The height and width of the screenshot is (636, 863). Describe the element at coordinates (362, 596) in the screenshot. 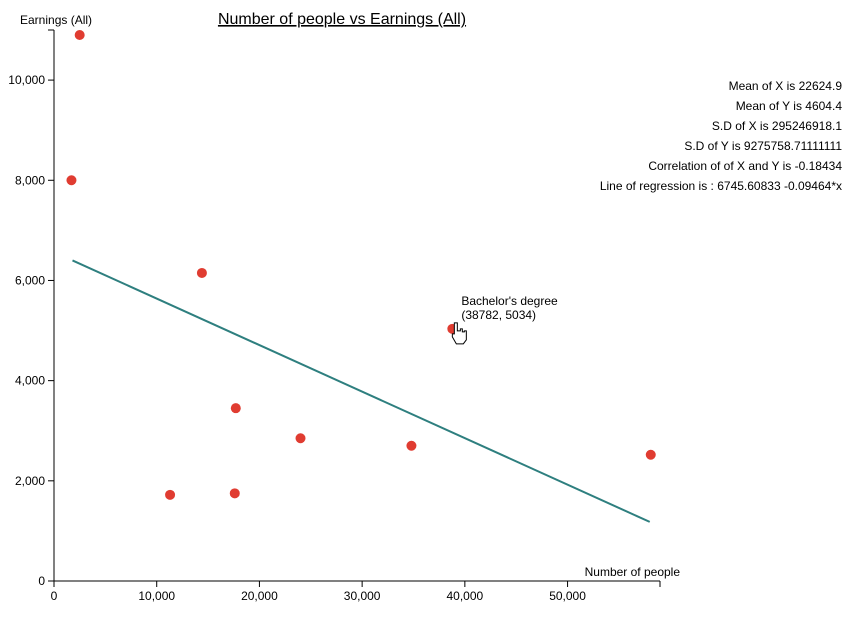

I see `x-tick-label: 30,000` at that location.